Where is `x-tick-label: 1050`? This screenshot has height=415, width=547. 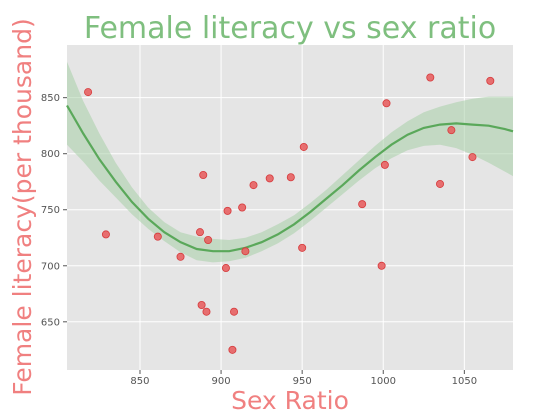 x-tick-label: 1050 is located at coordinates (464, 381).